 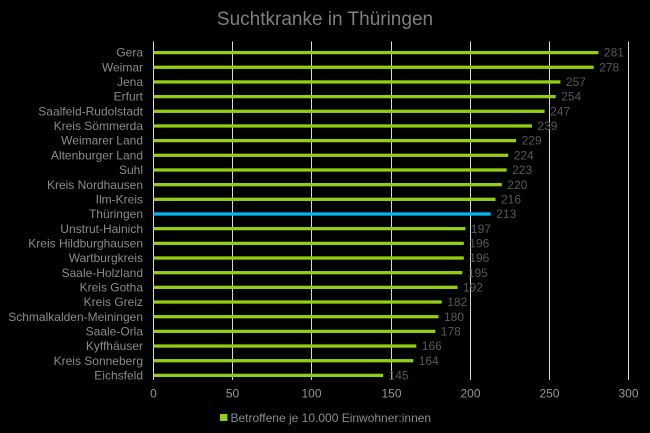 I want to click on svg-text: Suhl, so click(x=131, y=170).